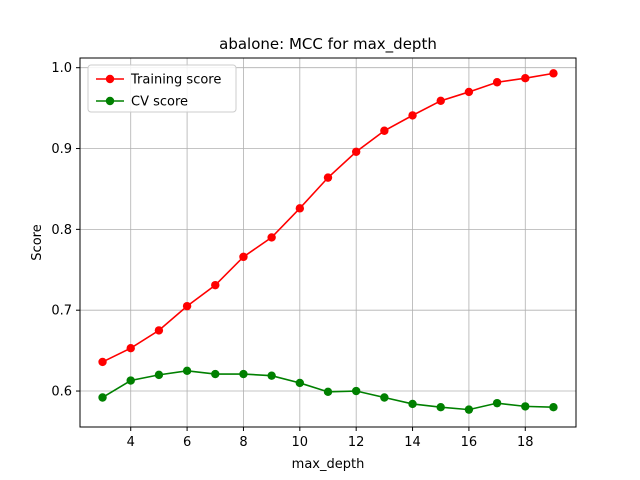  Describe the element at coordinates (61, 68) in the screenshot. I see `y-tick-label: 1.0` at that location.